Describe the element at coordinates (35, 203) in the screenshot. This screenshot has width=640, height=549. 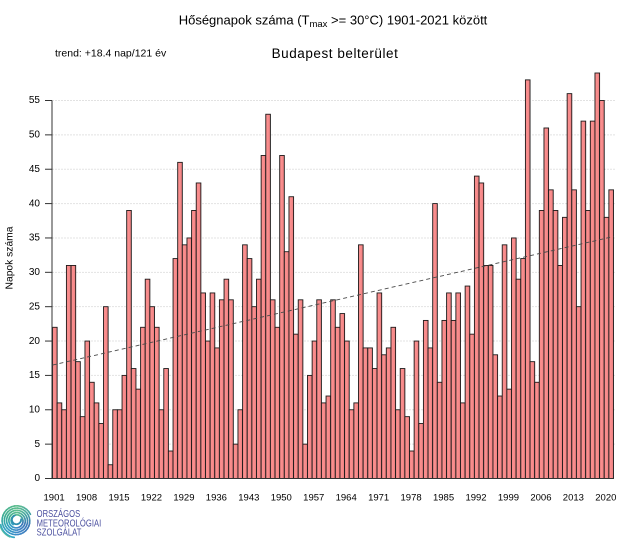
I see `svg-text: 40` at that location.